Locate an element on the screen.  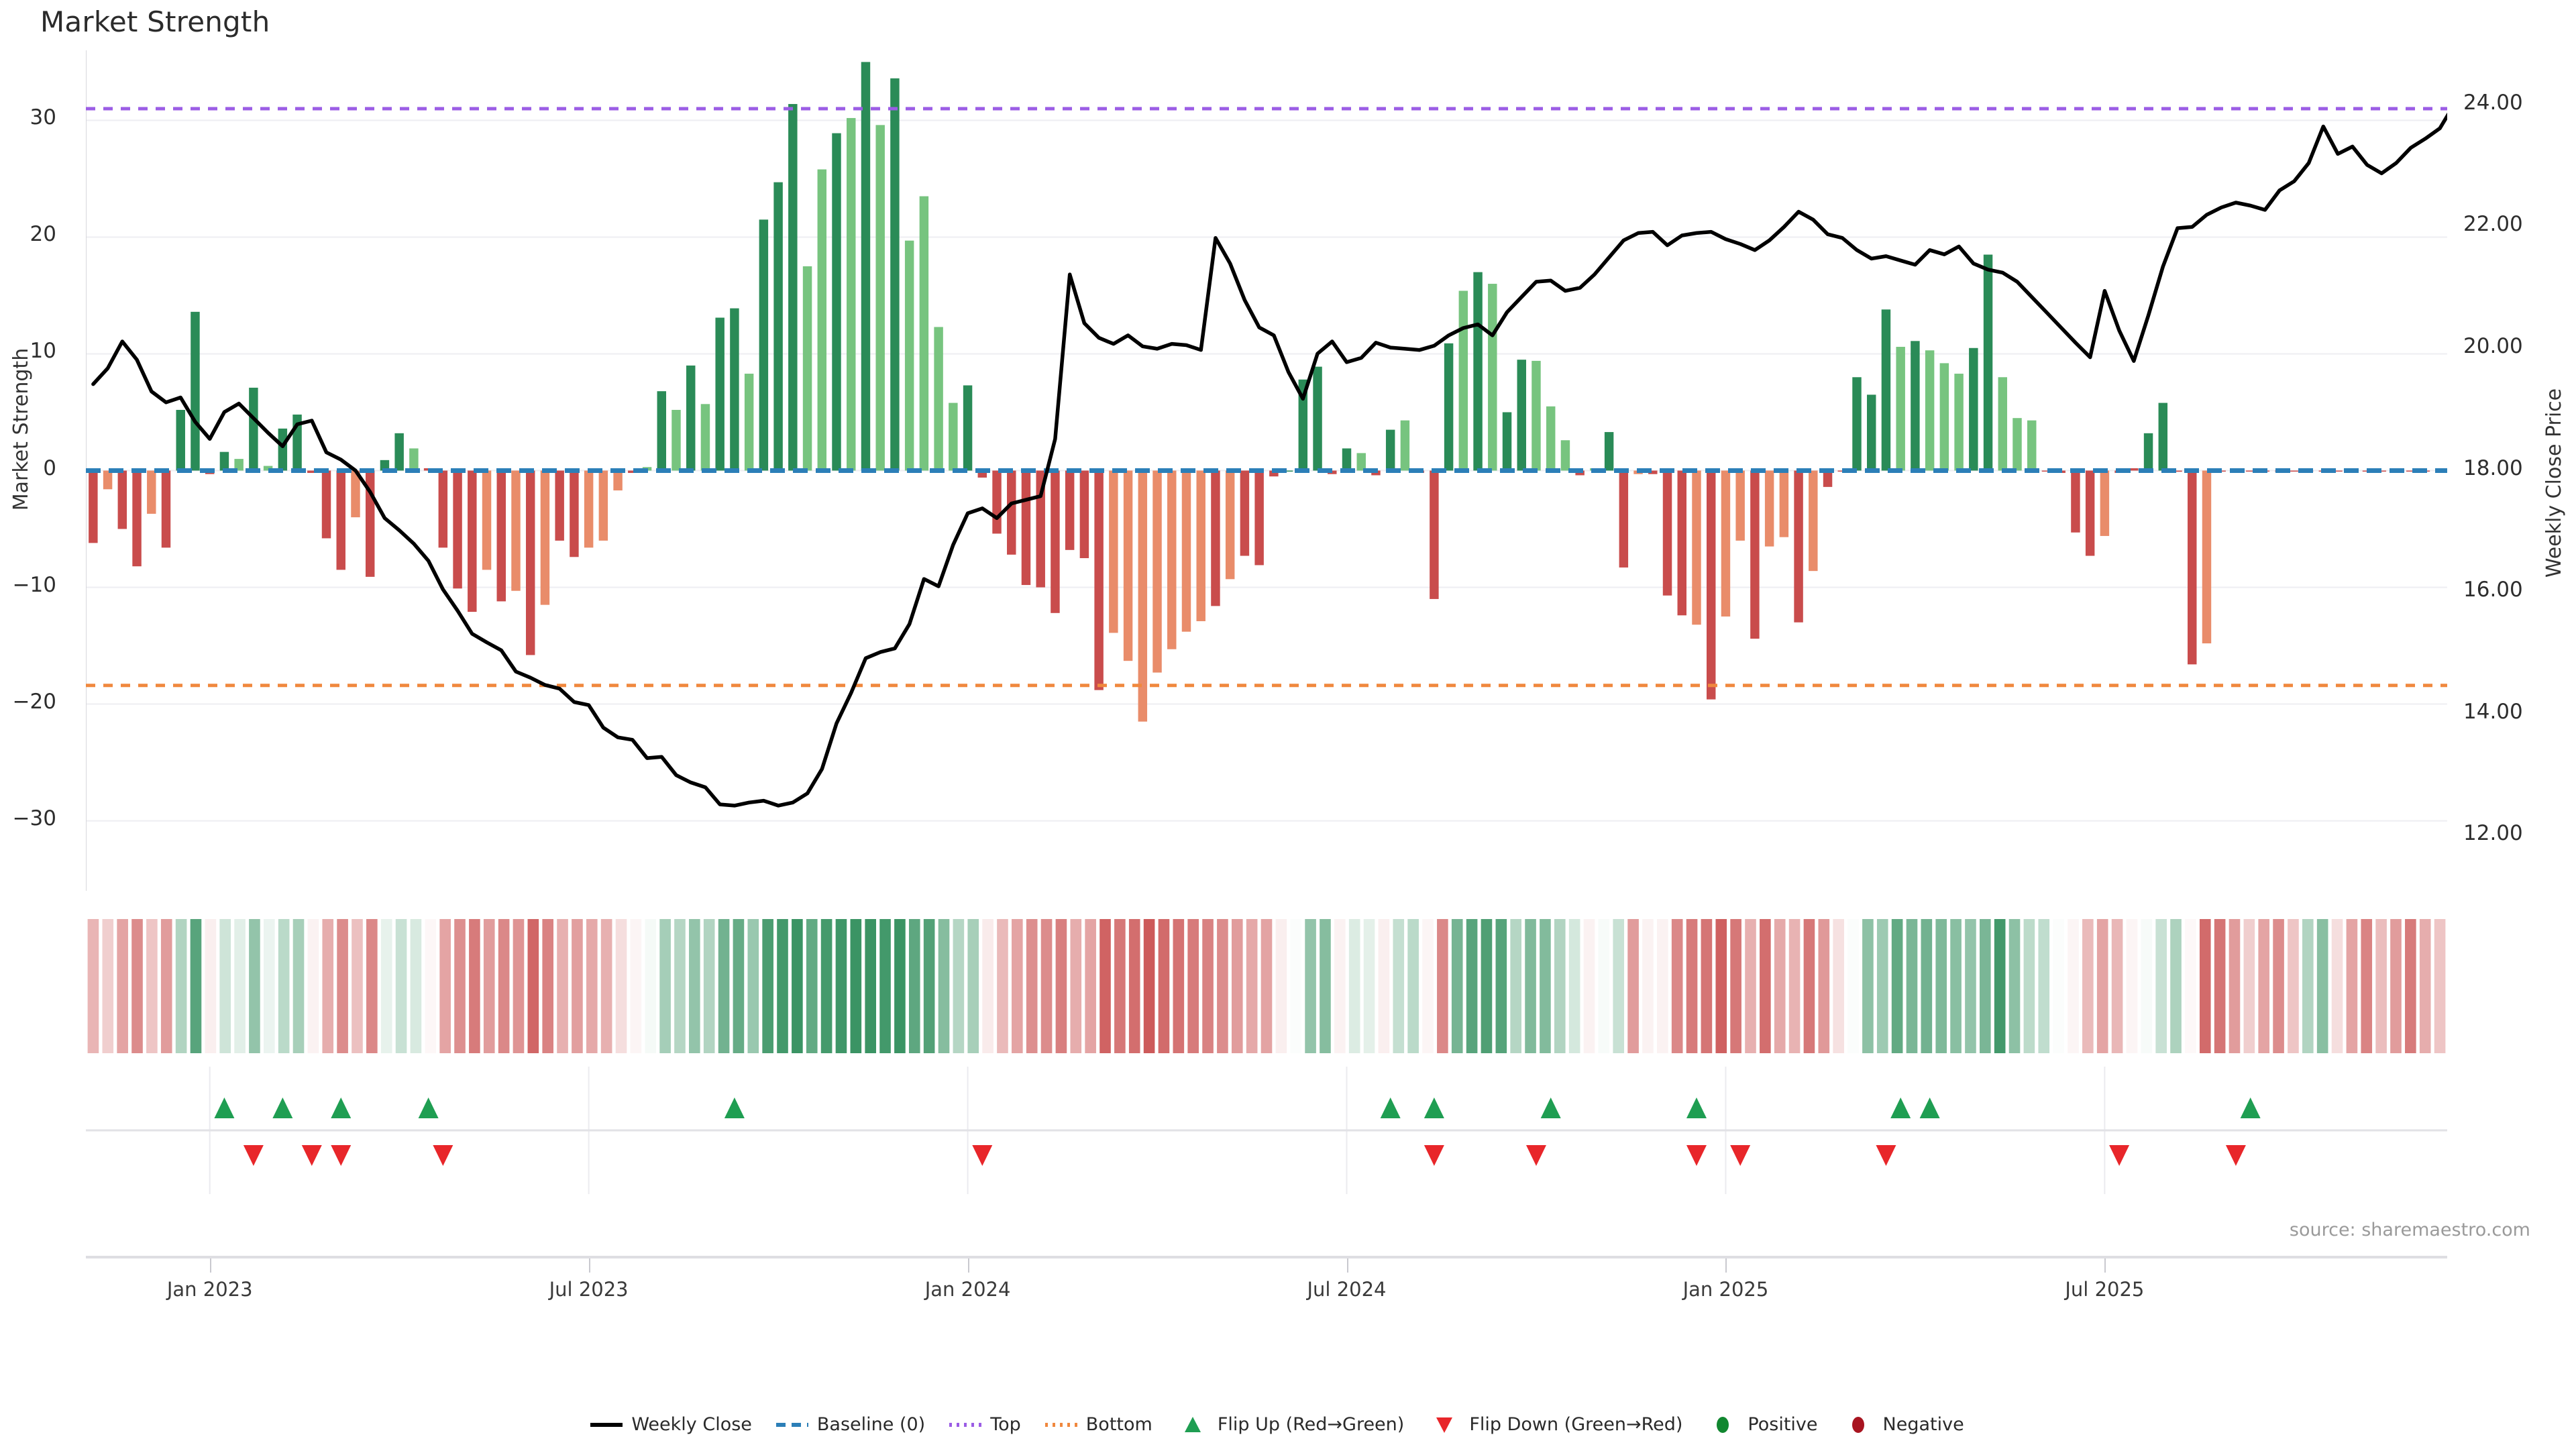
legend-item-bottom: Bottom is located at coordinates (1098, 1424).